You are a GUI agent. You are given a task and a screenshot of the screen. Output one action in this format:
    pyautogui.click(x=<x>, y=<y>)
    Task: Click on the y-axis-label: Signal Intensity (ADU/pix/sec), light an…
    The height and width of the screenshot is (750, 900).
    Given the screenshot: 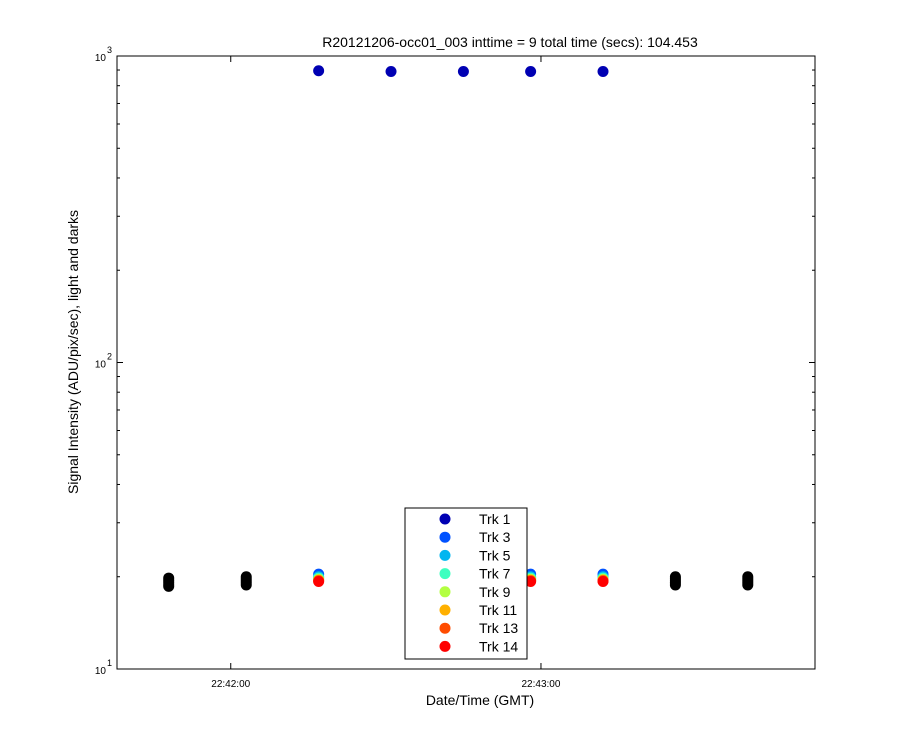 What is the action you would take?
    pyautogui.click(x=73, y=352)
    